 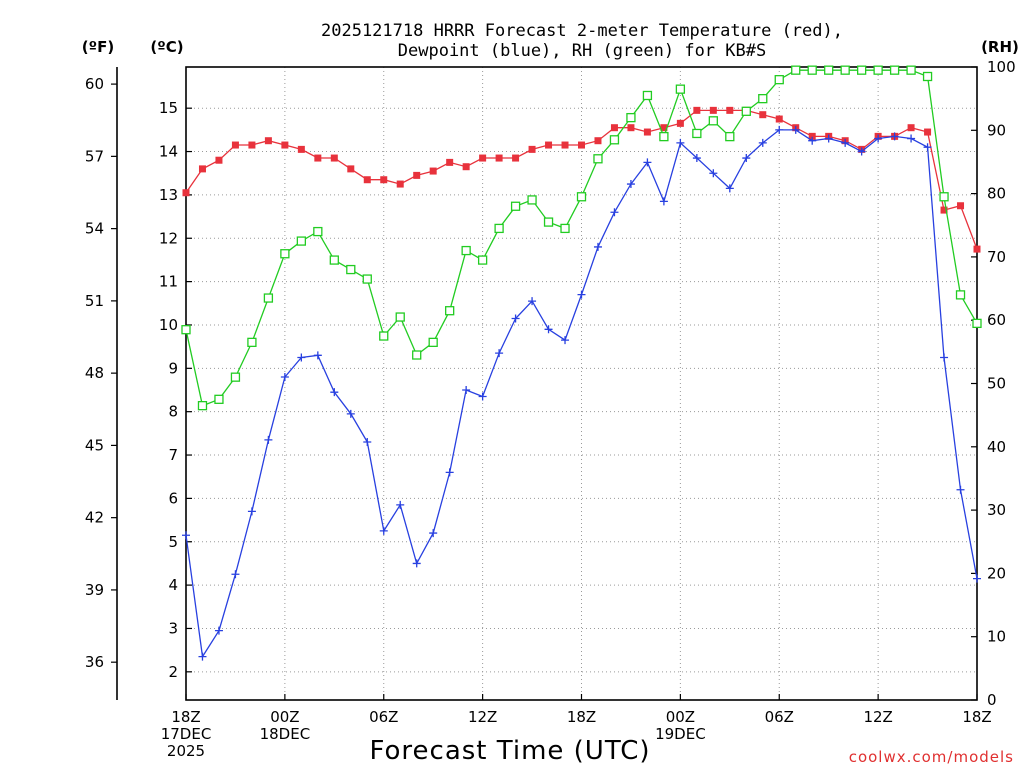 I want to click on celsius-unit-label: (ºC), so click(x=166, y=47).